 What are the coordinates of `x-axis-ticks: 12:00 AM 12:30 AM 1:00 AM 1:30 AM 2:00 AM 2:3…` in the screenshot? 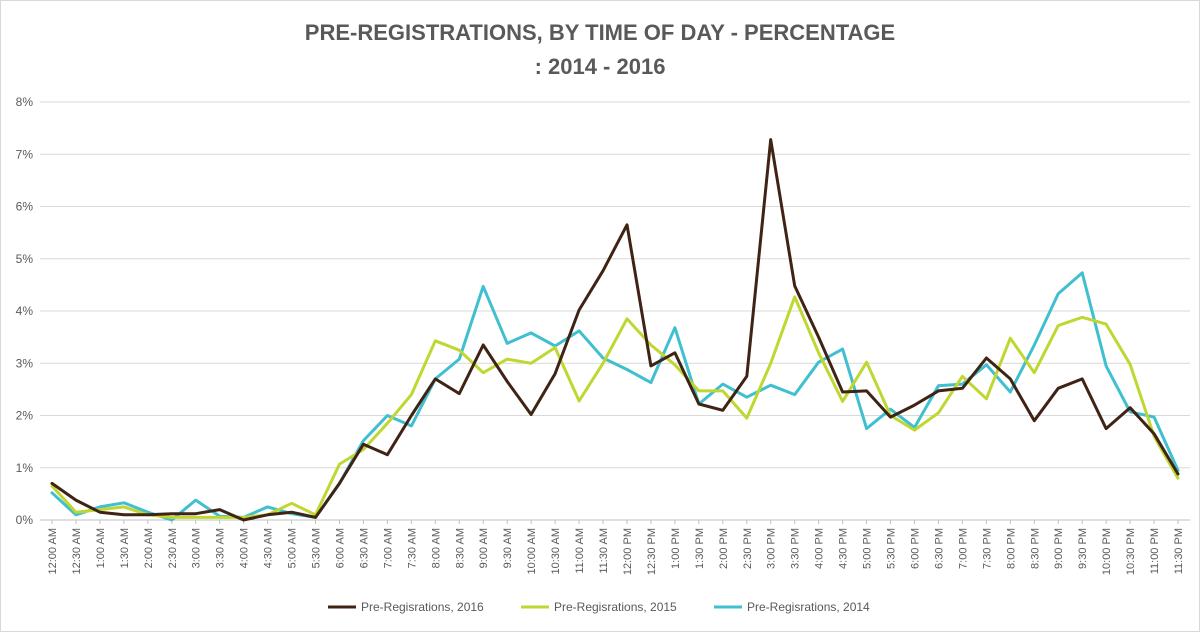 It's located at (616, 547).